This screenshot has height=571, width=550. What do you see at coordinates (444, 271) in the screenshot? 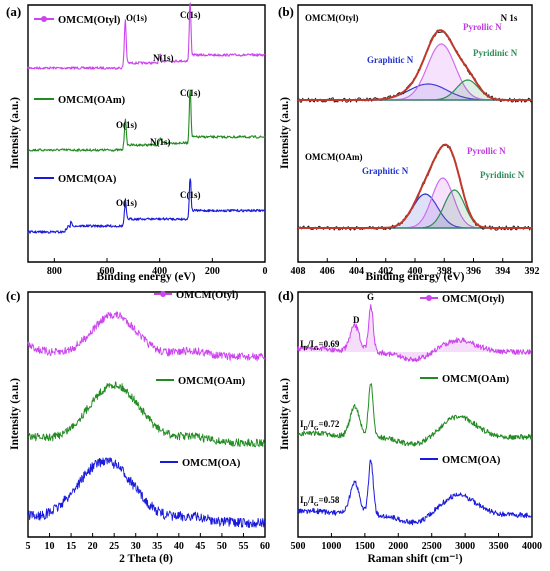
I see `x-tick-label: 398` at bounding box center [444, 271].